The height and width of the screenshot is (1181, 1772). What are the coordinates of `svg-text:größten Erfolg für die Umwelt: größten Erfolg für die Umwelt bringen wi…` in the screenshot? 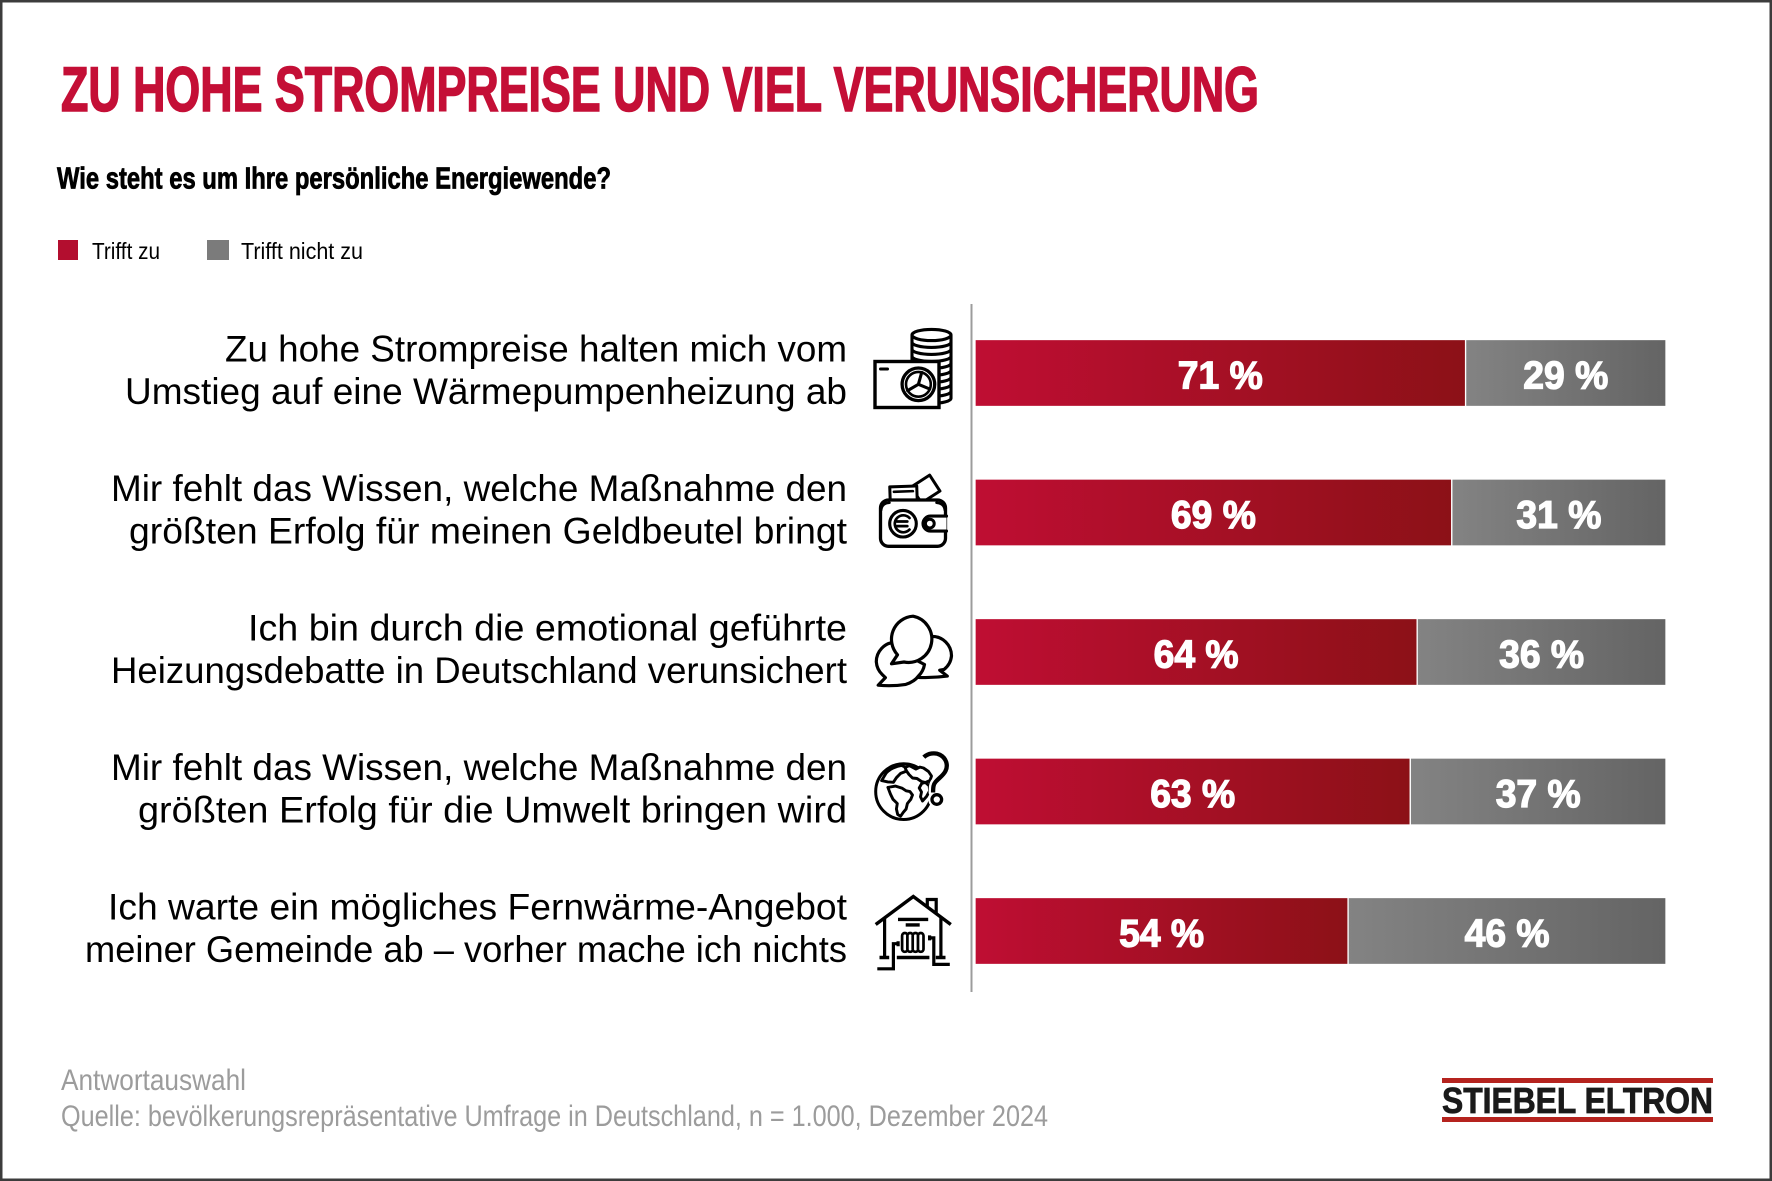 It's located at (492, 810).